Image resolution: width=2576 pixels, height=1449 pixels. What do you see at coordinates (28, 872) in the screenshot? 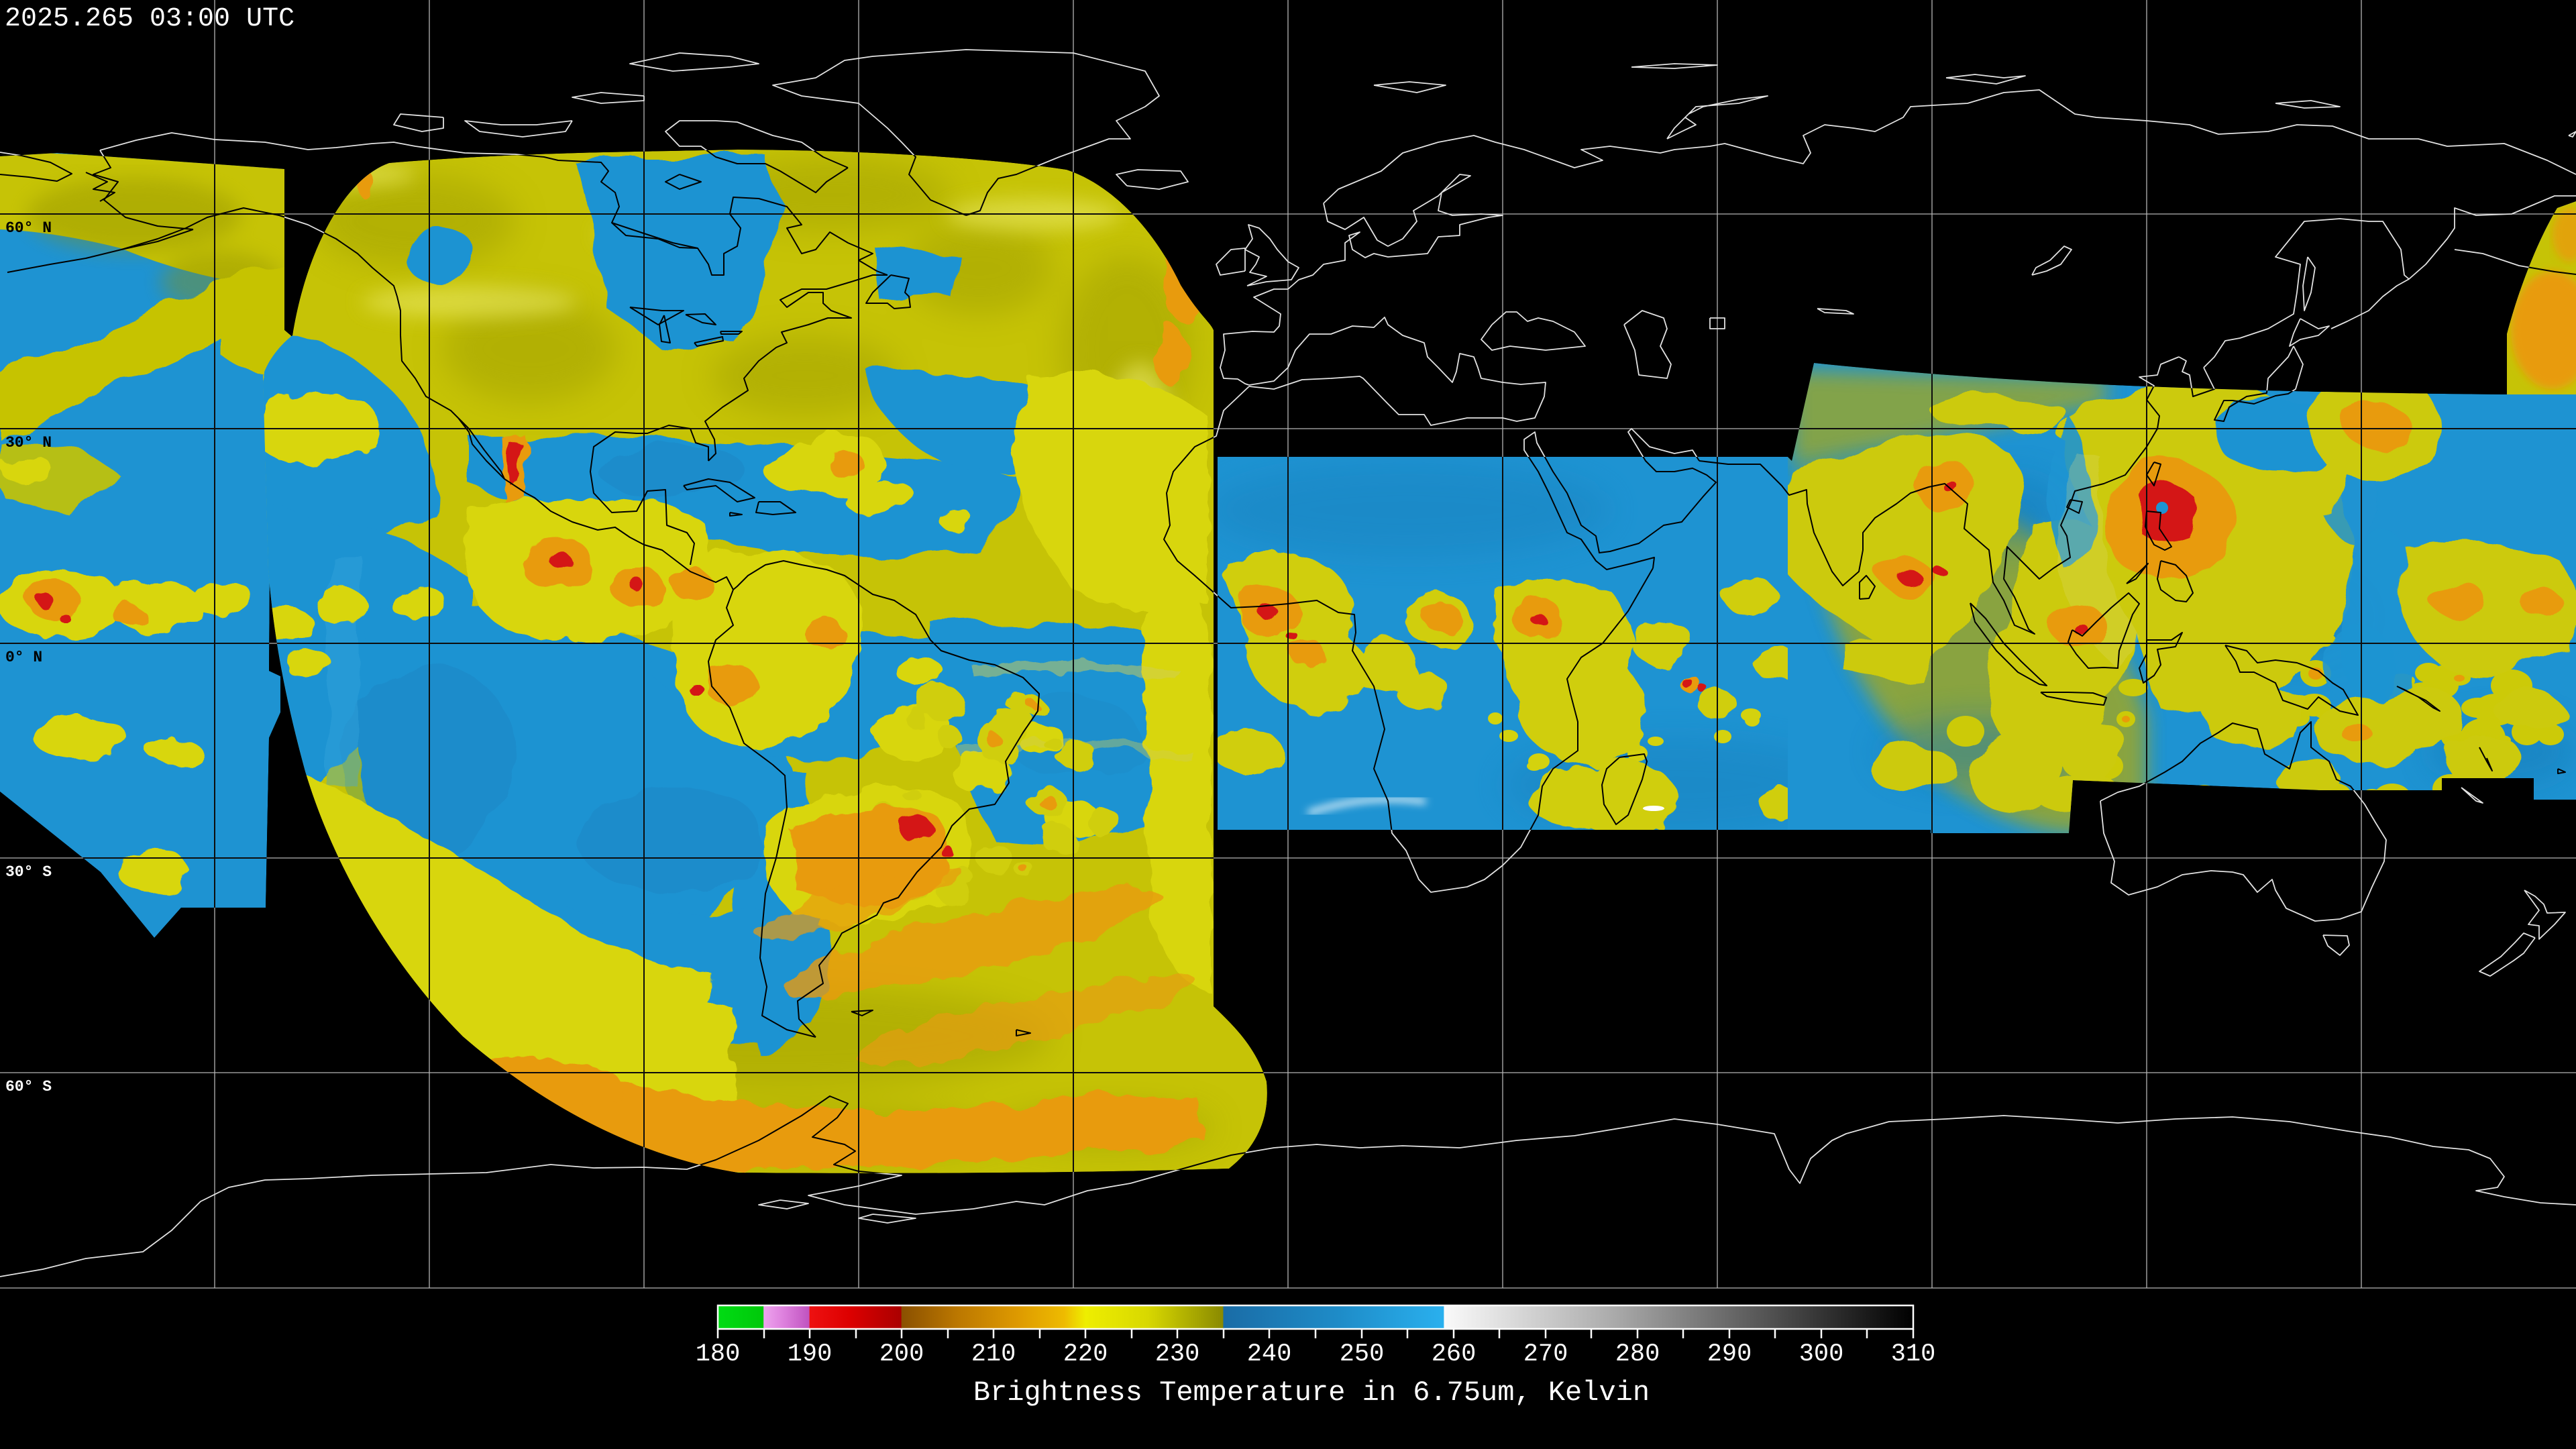
I see `svg-text: 30° S` at bounding box center [28, 872].